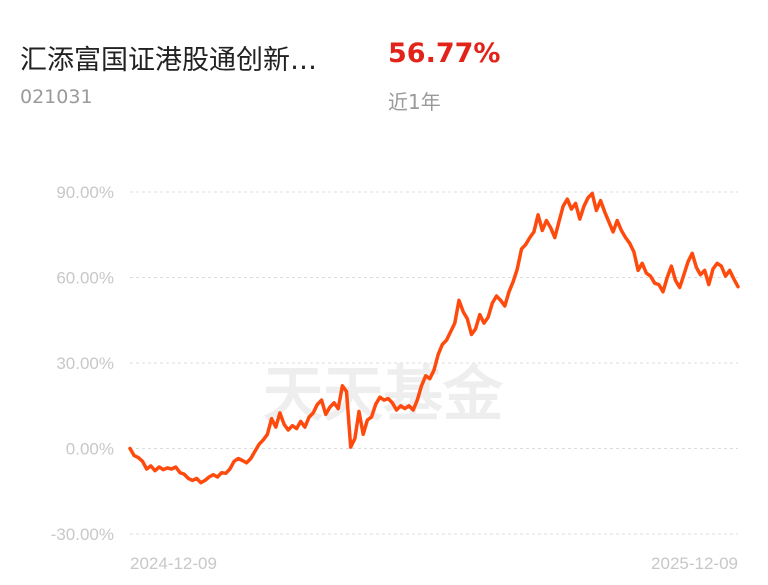 Image resolution: width=768 pixels, height=585 pixels. Describe the element at coordinates (434, 563) in the screenshot. I see `x-axis-labels: 2024-12-09 2025-12-09` at that location.